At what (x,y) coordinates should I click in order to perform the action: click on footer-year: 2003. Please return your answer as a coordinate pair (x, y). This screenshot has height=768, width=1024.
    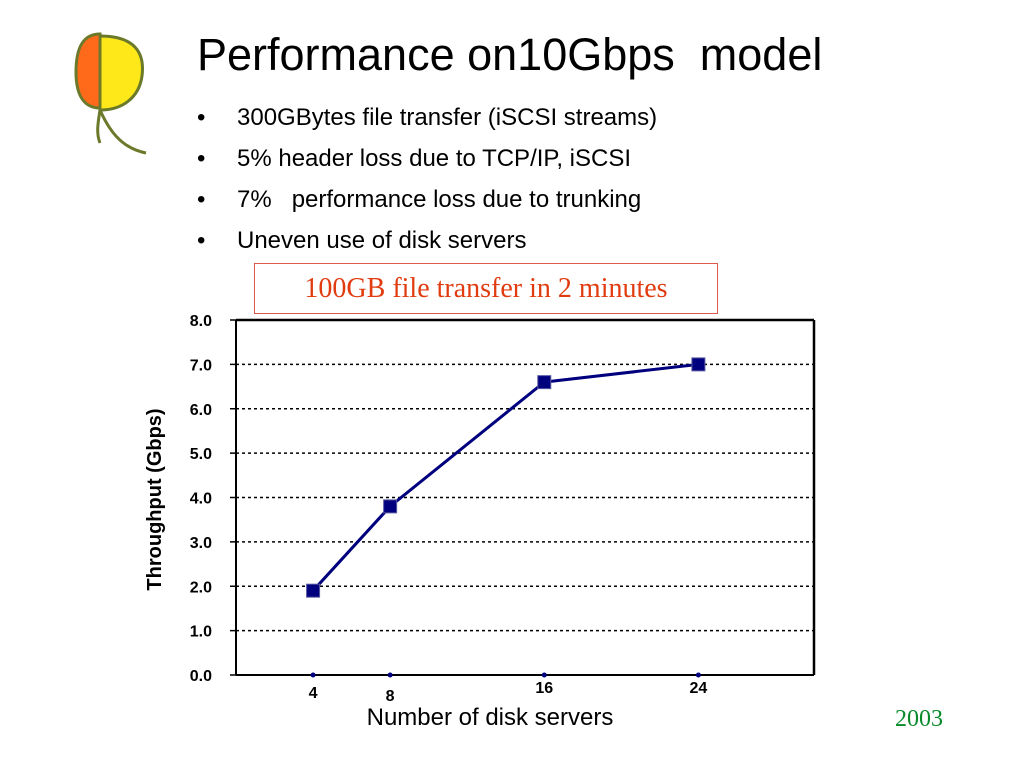
    Looking at the image, I should click on (919, 719).